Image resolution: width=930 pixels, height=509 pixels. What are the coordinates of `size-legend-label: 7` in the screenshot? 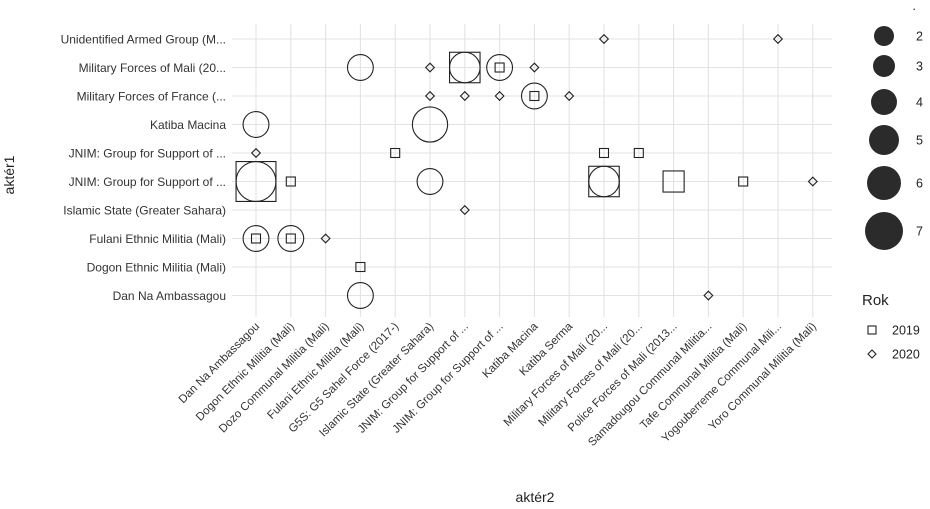 It's located at (919, 232).